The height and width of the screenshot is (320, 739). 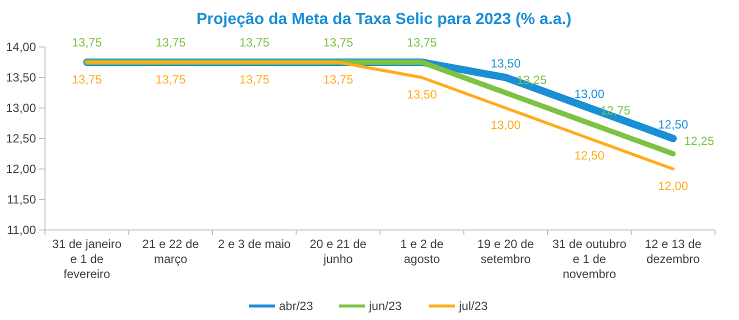 What do you see at coordinates (589, 259) in the screenshot?
I see `x-tick-label: 31 de outubro e 1 de novembro` at bounding box center [589, 259].